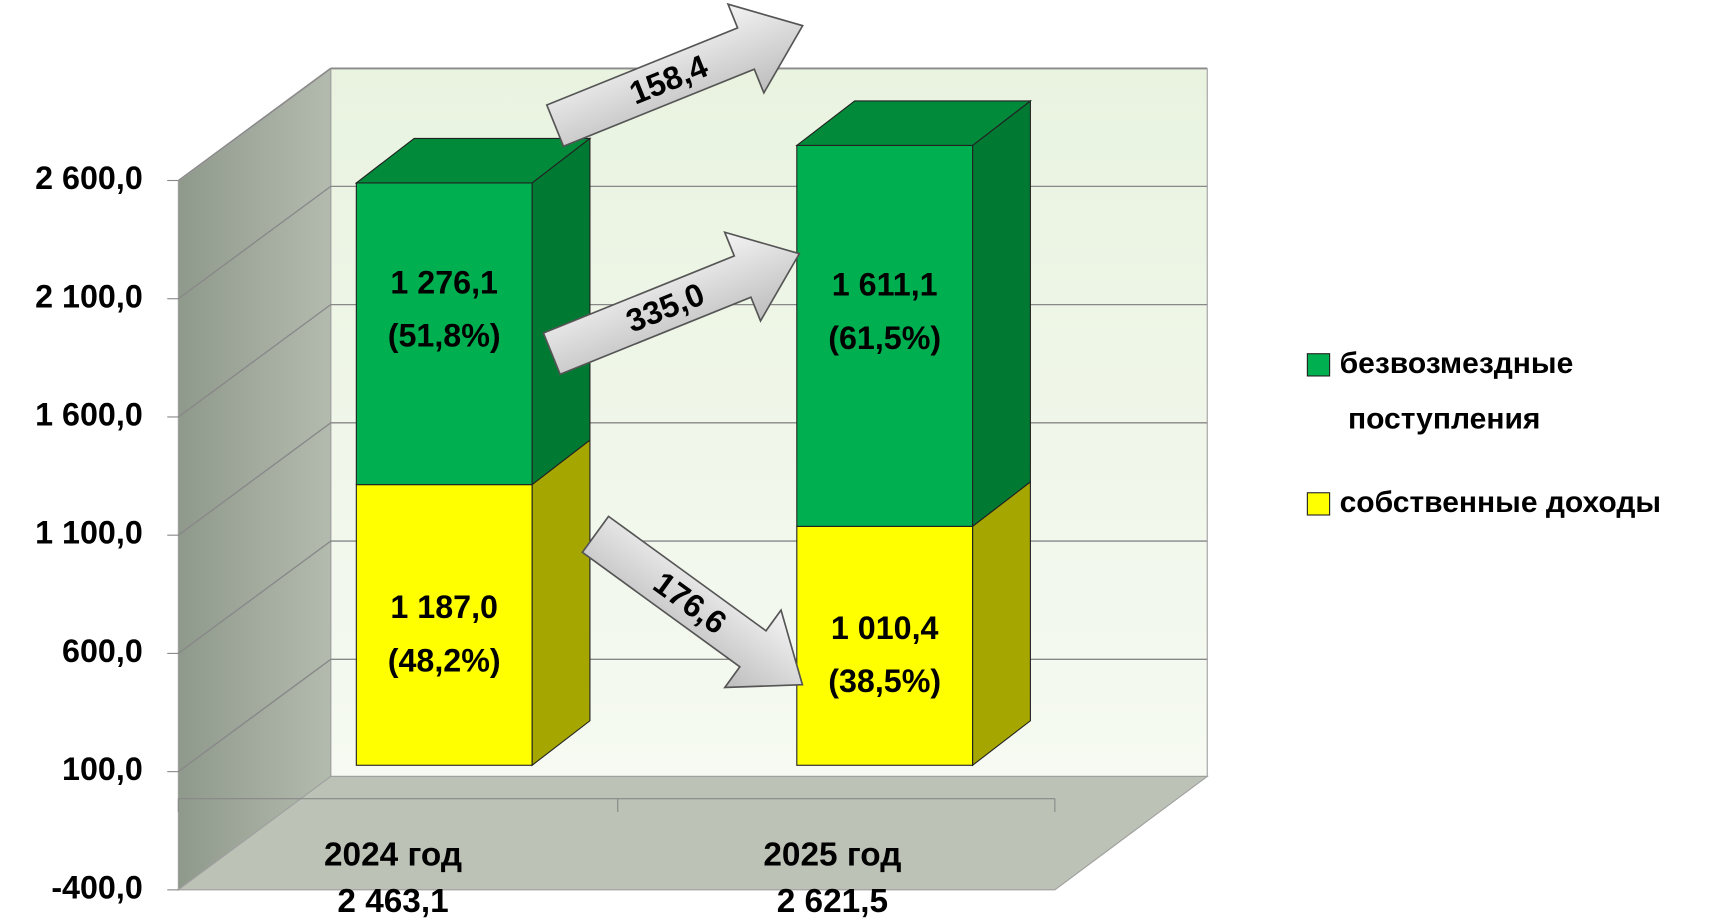  What do you see at coordinates (444, 660) in the screenshot?
I see `share-label: (48,2%)` at bounding box center [444, 660].